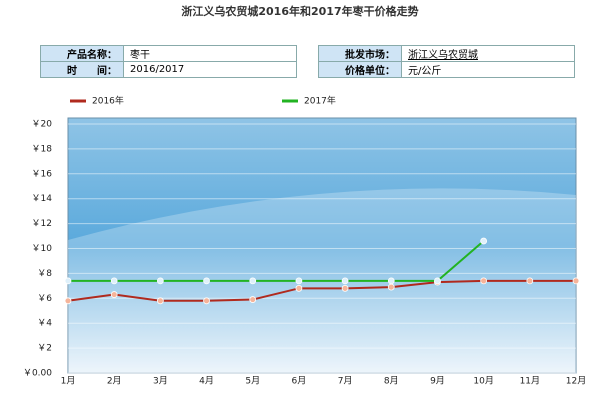 The height and width of the screenshot is (400, 600). Describe the element at coordinates (44, 274) in the screenshot. I see `y-tick-label: ￥8` at that location.